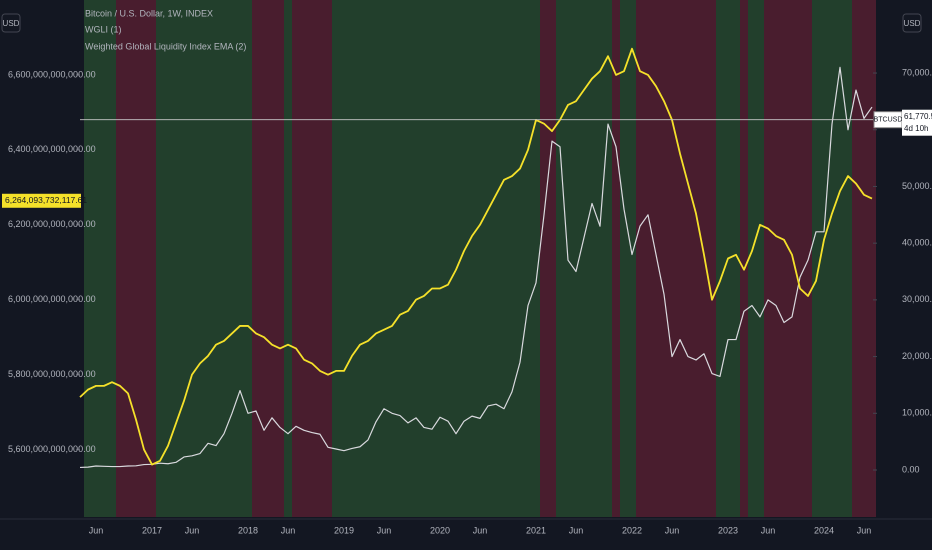  I want to click on y2-tick-label: 30,000.00, so click(917, 299).